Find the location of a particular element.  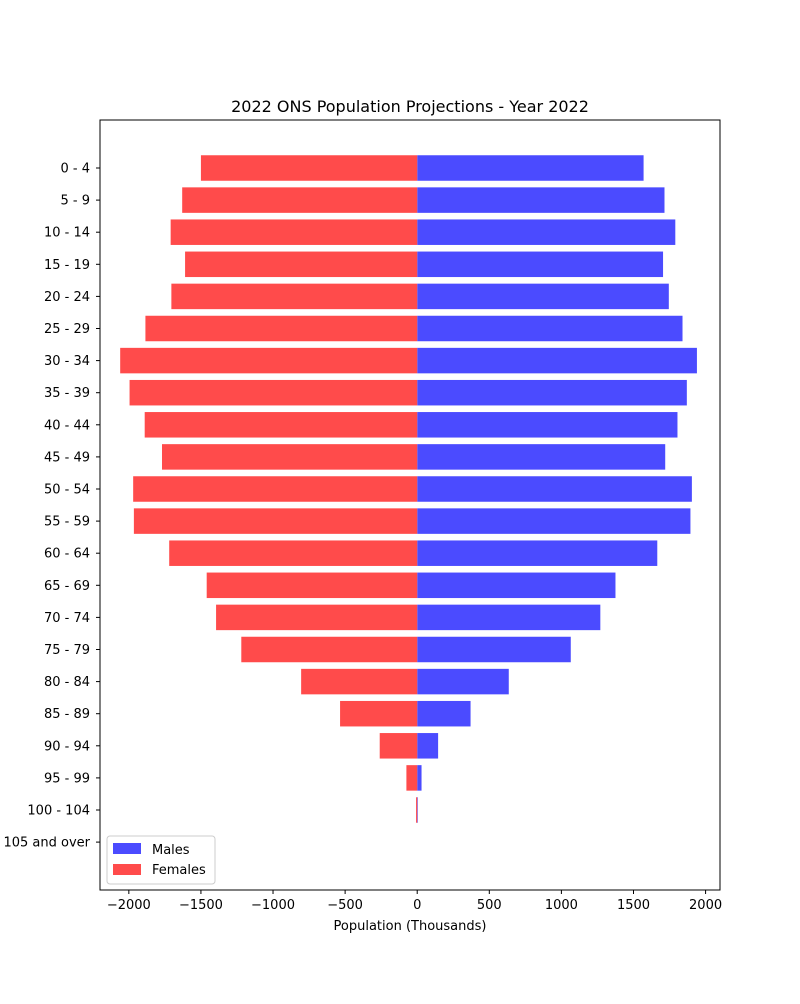

y-tick-label-95-99: 95 - 99 is located at coordinates (67, 778).